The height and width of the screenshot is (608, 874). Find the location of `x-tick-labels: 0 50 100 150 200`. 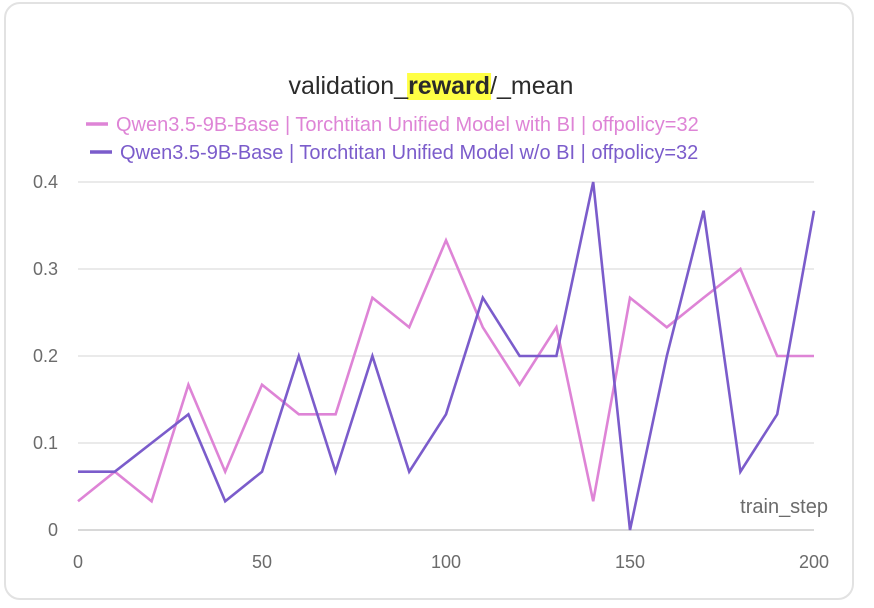

x-tick-labels: 0 50 100 150 200 is located at coordinates (451, 562).